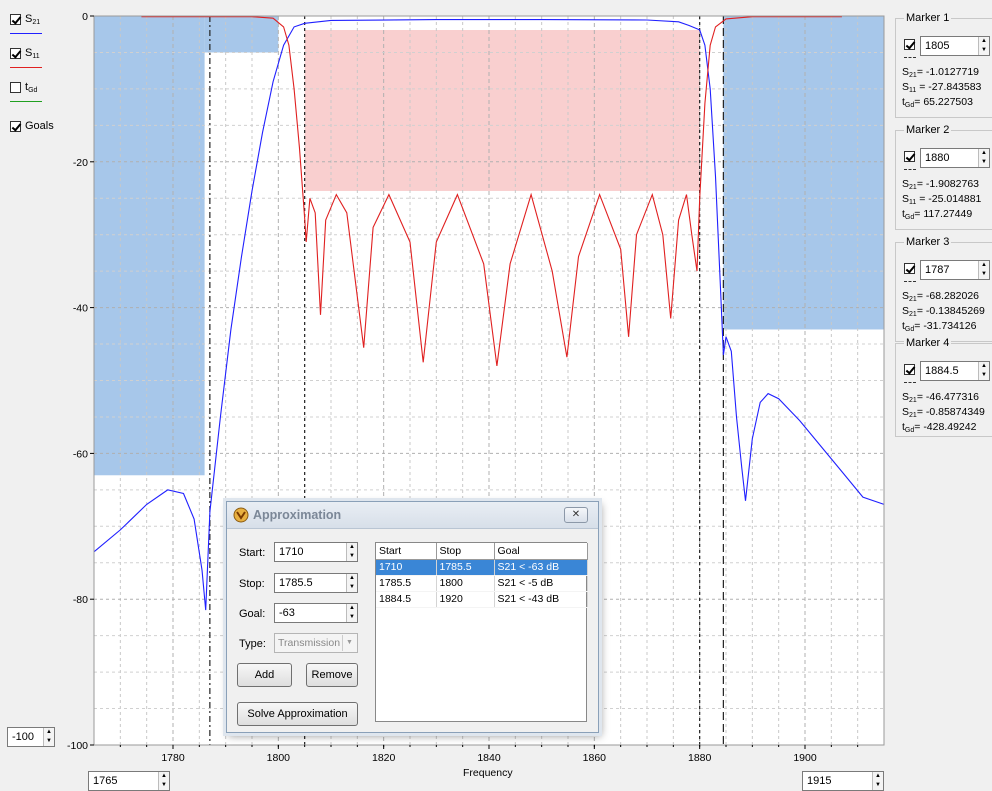 The width and height of the screenshot is (992, 791). I want to click on table-row: 1710 1785.5 S21 < -63 dB, so click(482, 567).